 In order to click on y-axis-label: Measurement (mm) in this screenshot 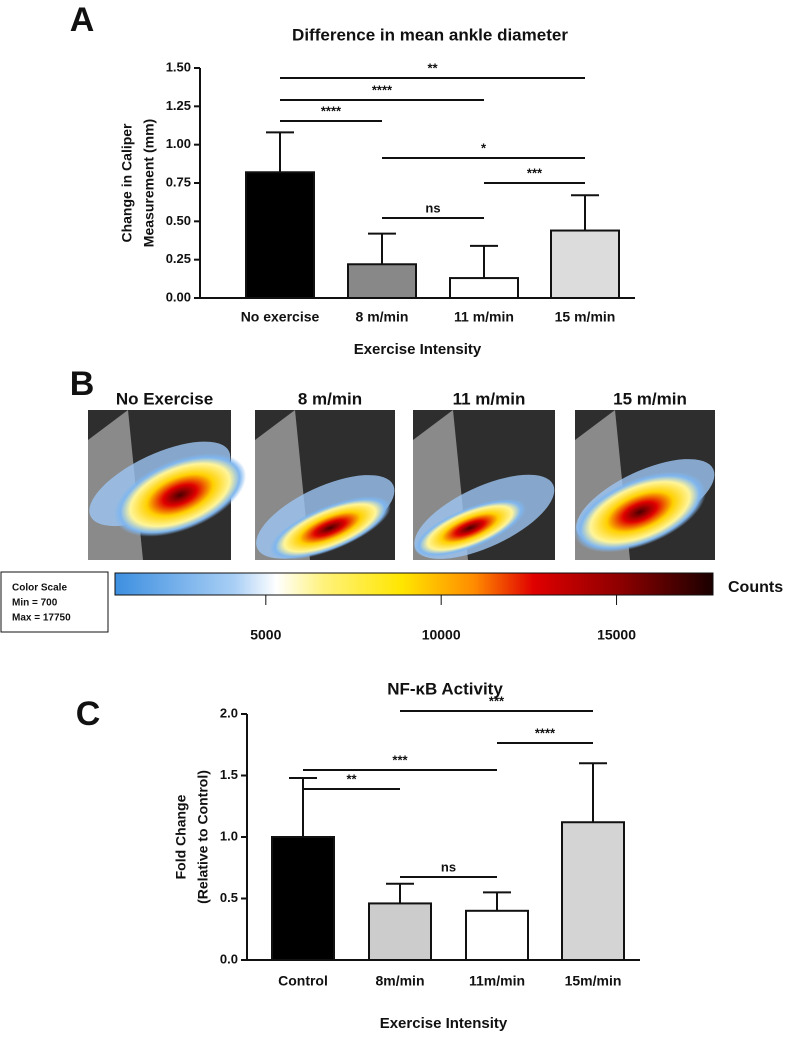, I will do `click(149, 183)`.